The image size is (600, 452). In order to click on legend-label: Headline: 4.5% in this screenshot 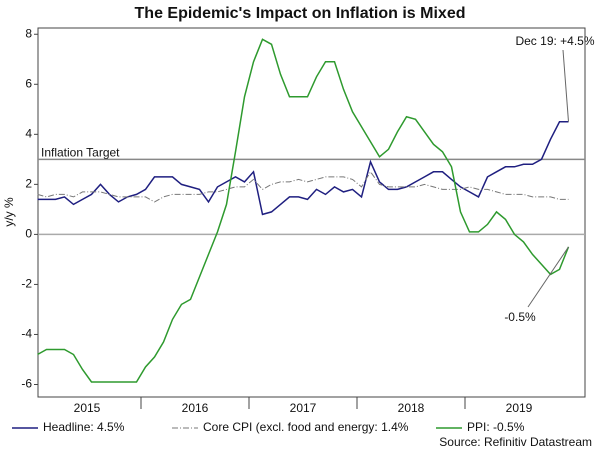, I will do `click(84, 427)`.